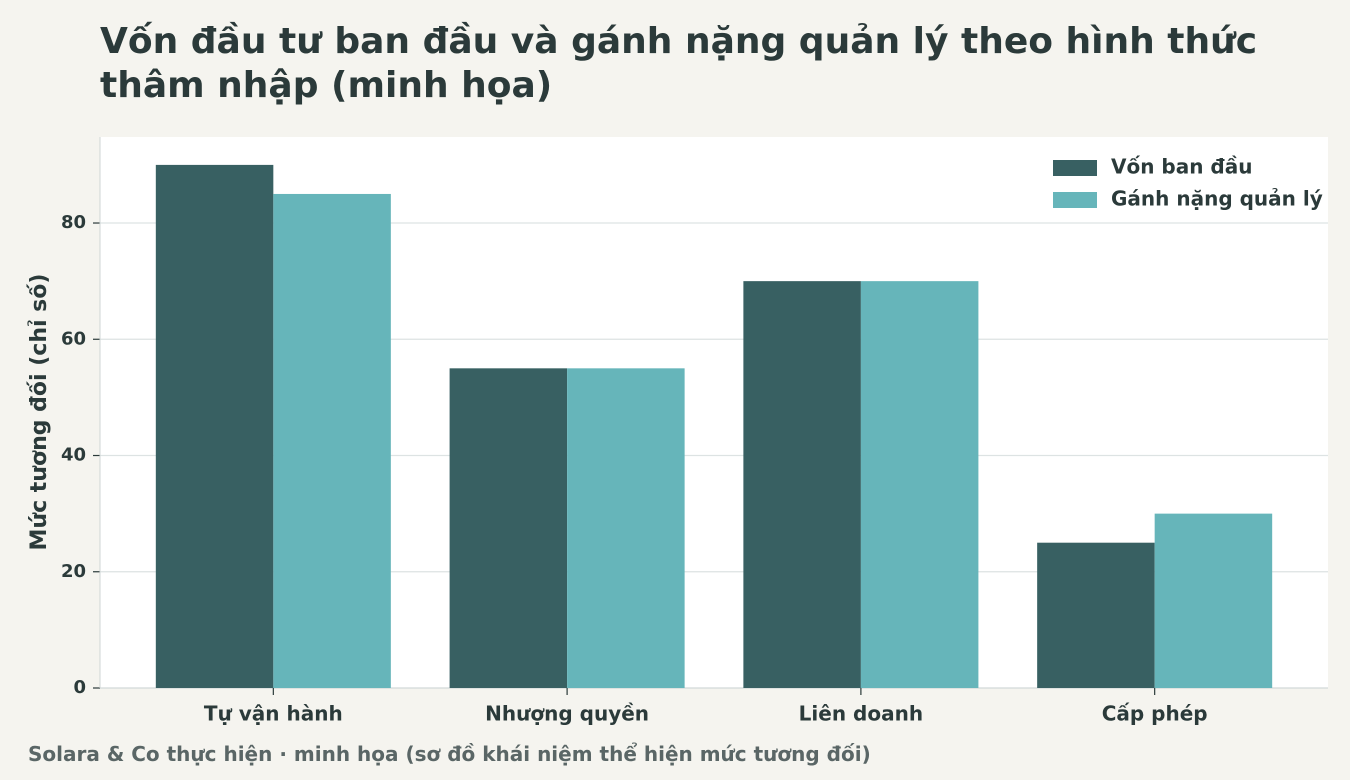 This screenshot has width=1350, height=780. Describe the element at coordinates (73, 222) in the screenshot. I see `y-tick-label: 80` at that location.